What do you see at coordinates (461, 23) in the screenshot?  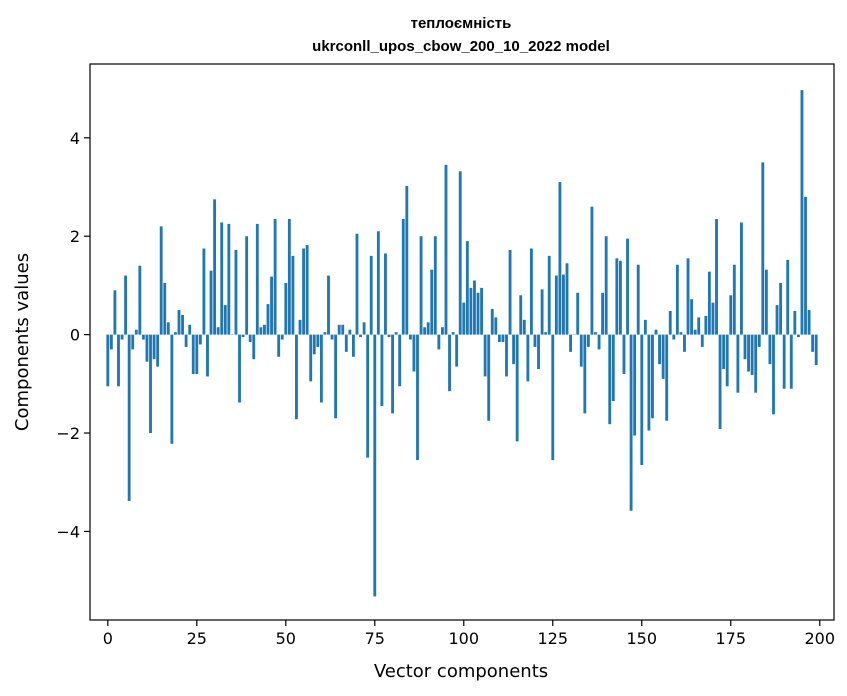 I see `chart-title-line-1: теплоємність` at bounding box center [461, 23].